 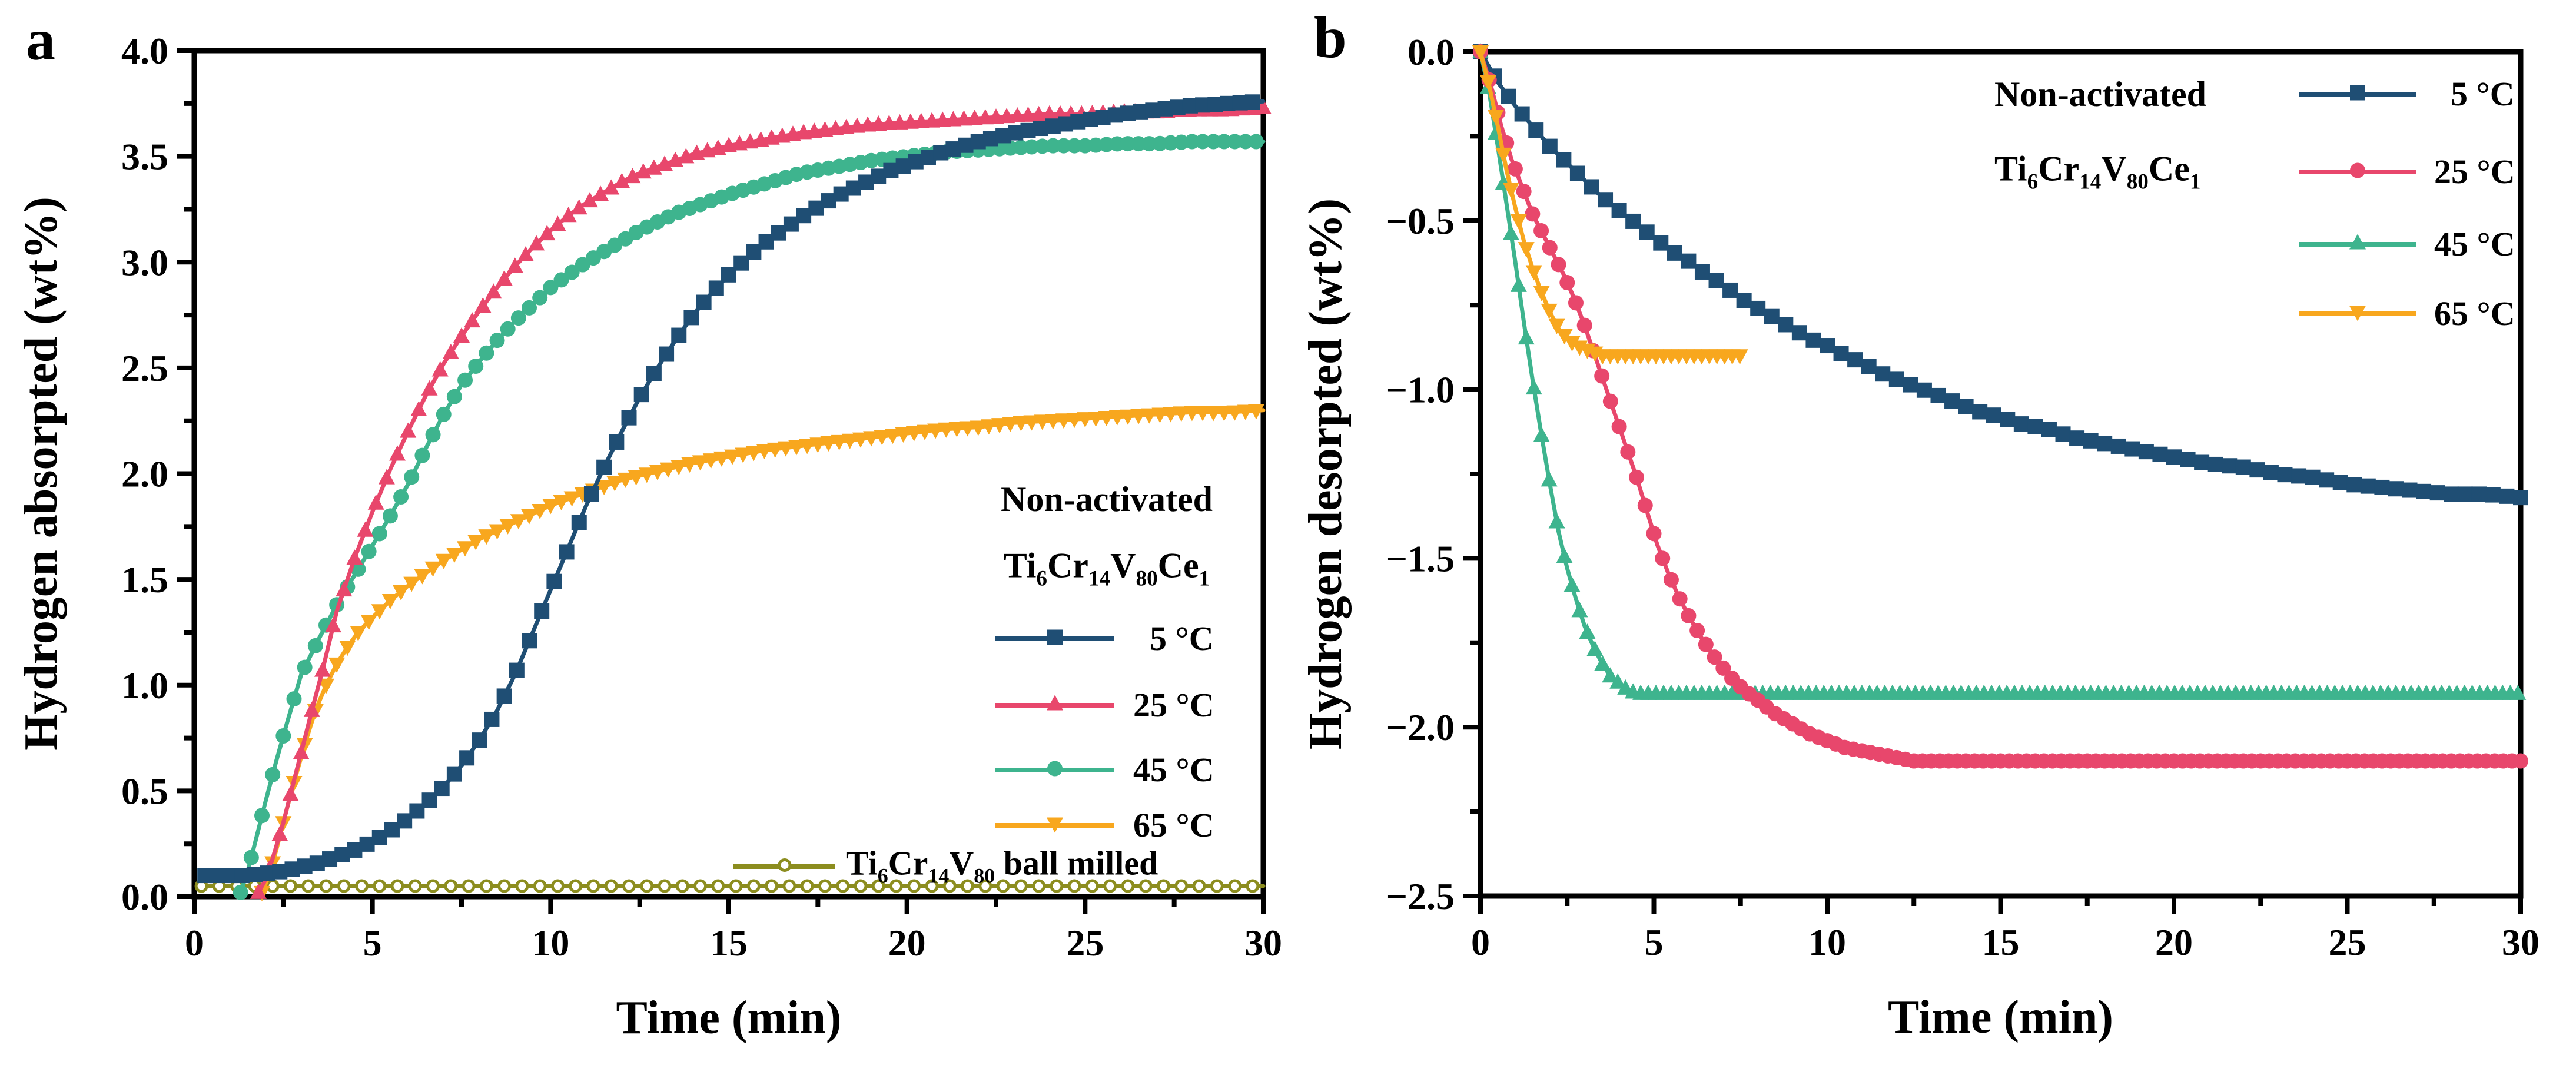 What do you see at coordinates (1420, 221) in the screenshot?
I see `svg-text: −0.5` at bounding box center [1420, 221].